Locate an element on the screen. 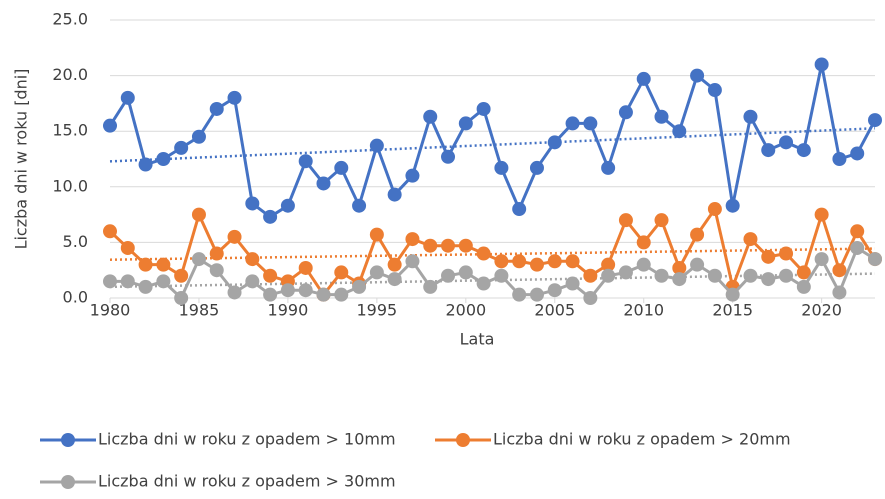 Image resolution: width=885 pixels, height=499 pixels. x-tick-label: 1985 is located at coordinates (199, 310).